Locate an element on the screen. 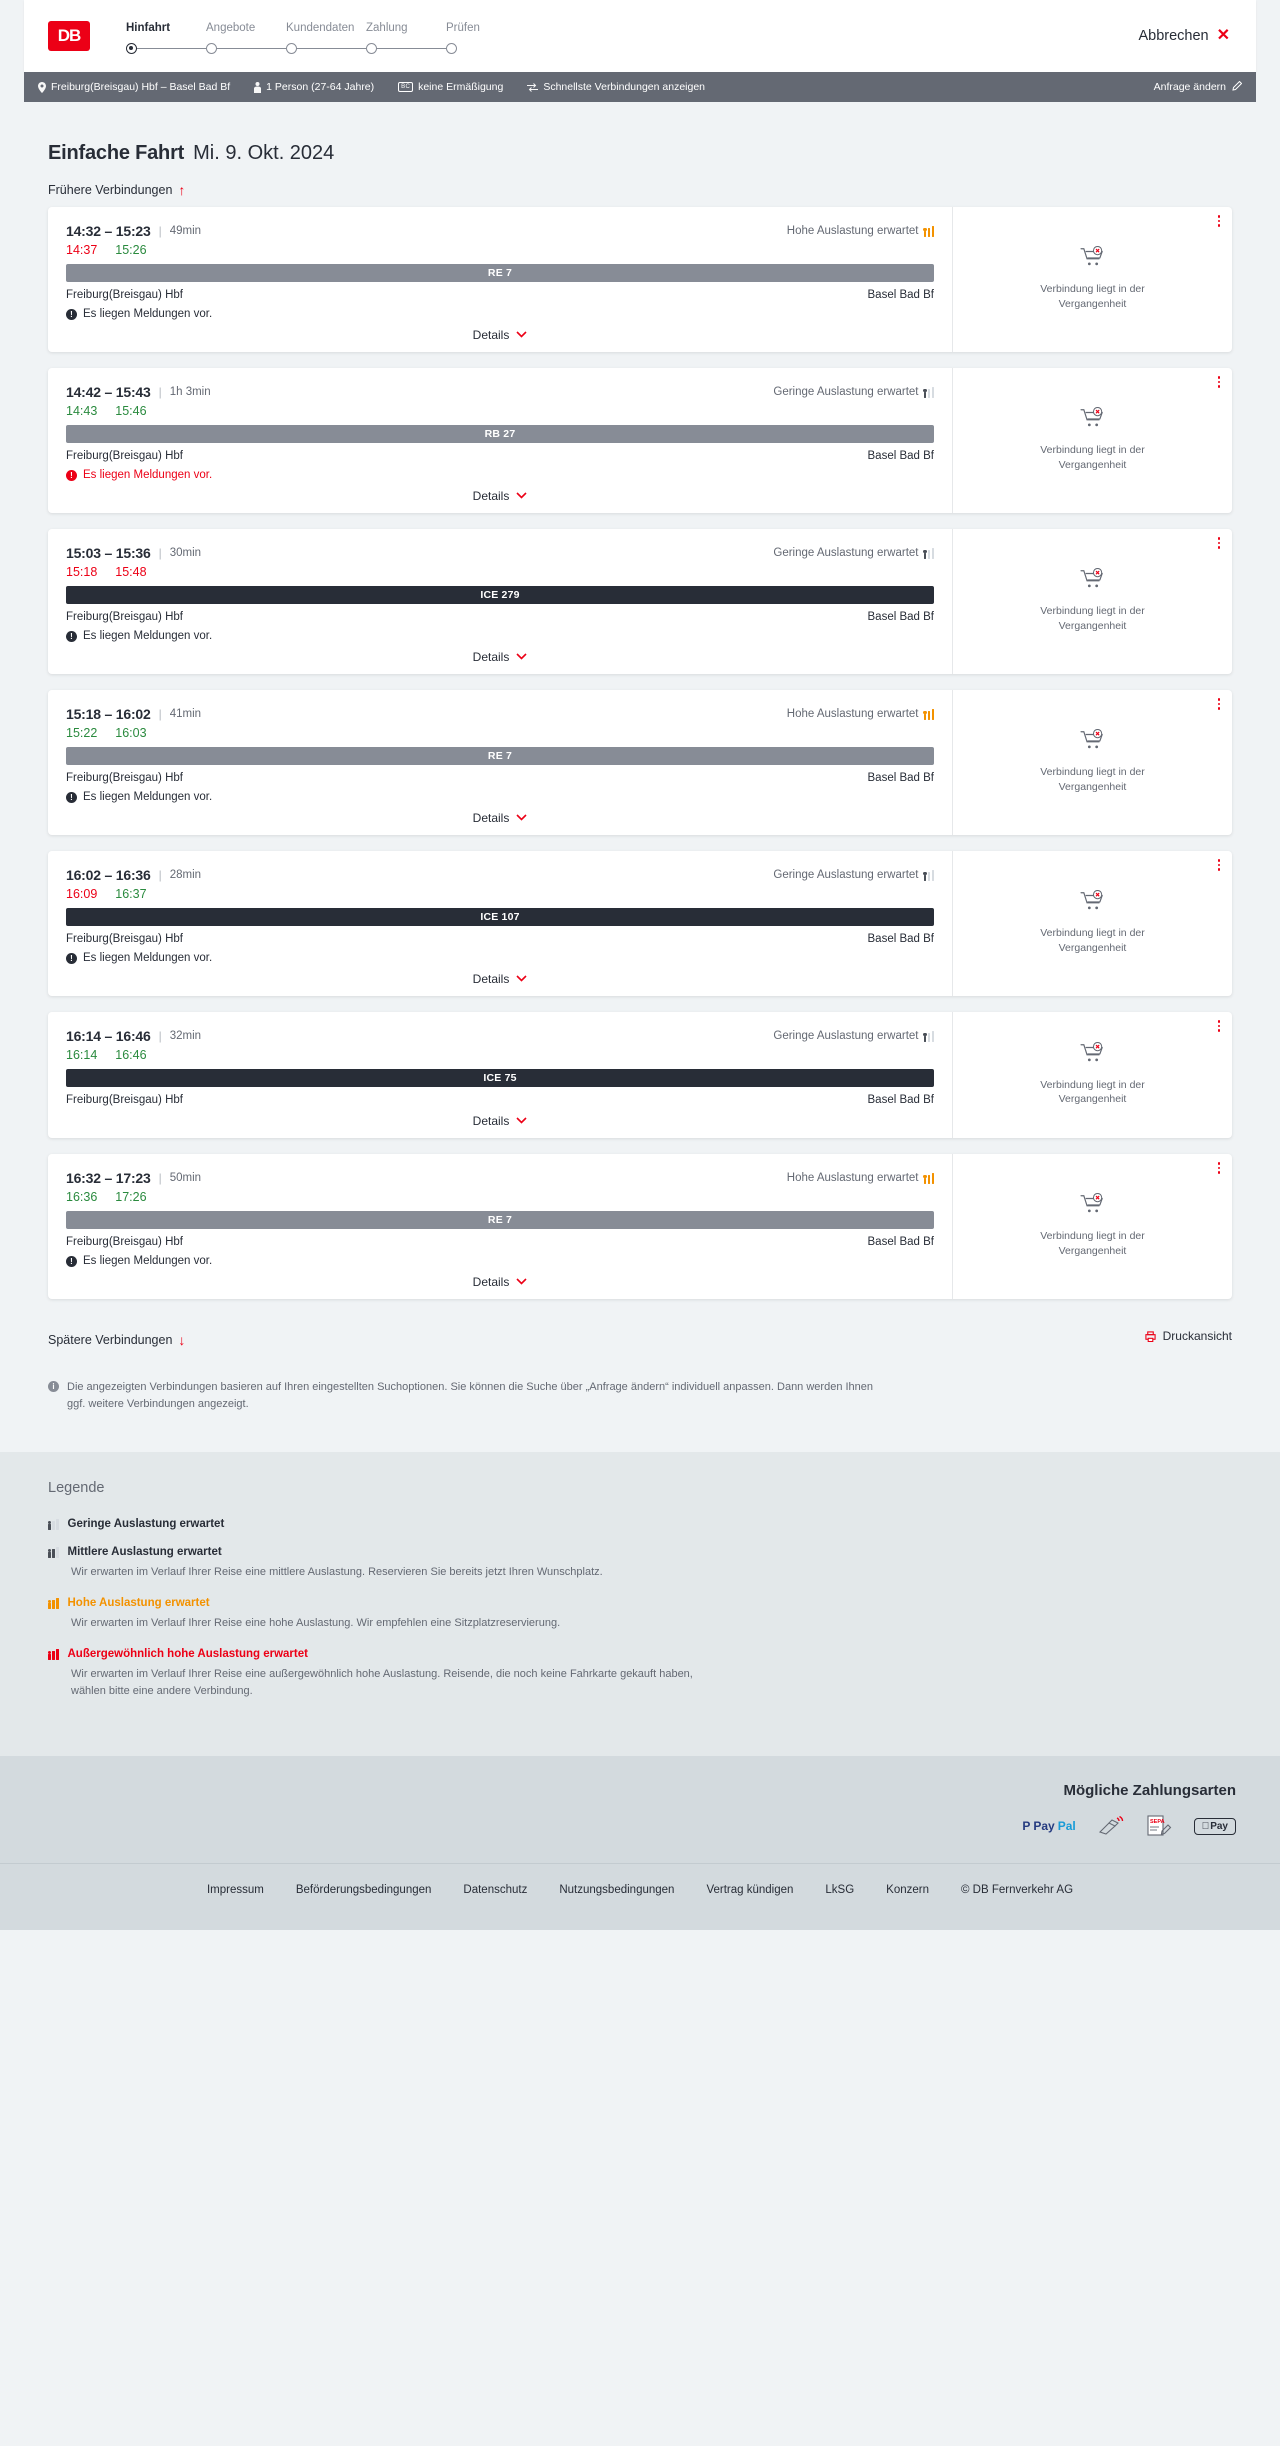  step-zahlung: Zahlung is located at coordinates (406, 38).